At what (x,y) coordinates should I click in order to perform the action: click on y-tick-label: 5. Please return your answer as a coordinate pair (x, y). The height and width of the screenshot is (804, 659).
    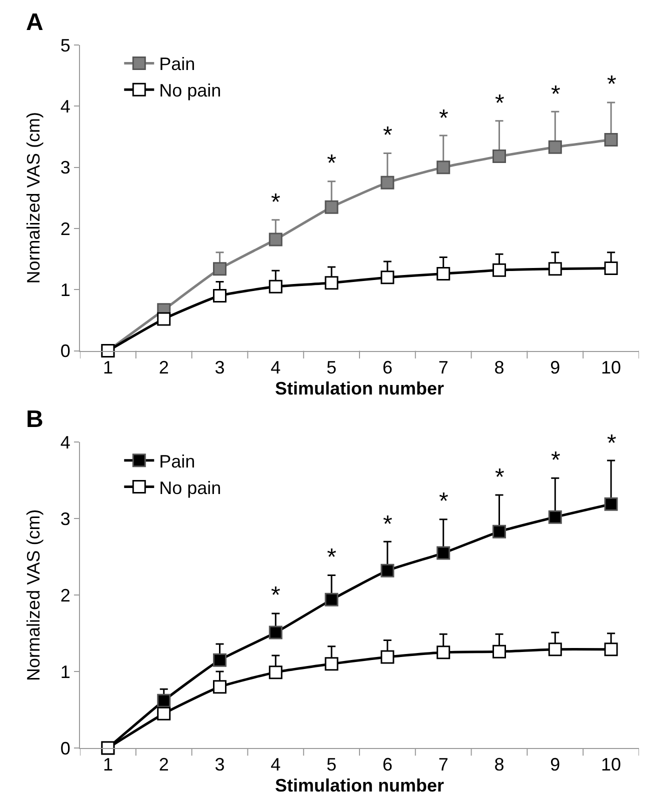
    Looking at the image, I should click on (65, 45).